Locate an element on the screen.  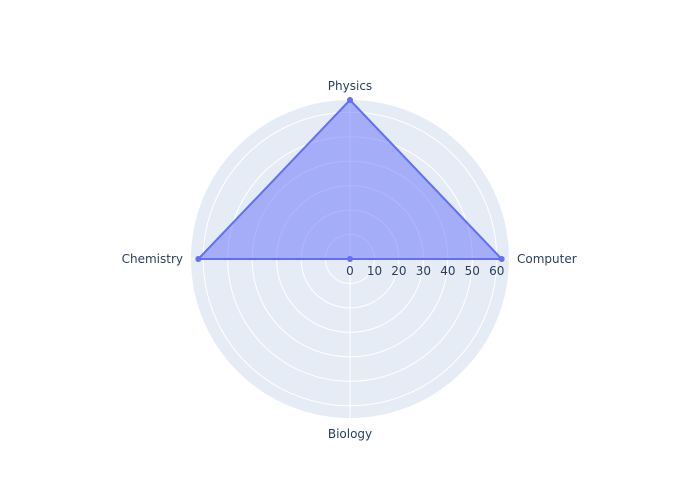
radial-tick-label-30: 30 is located at coordinates (423, 271).